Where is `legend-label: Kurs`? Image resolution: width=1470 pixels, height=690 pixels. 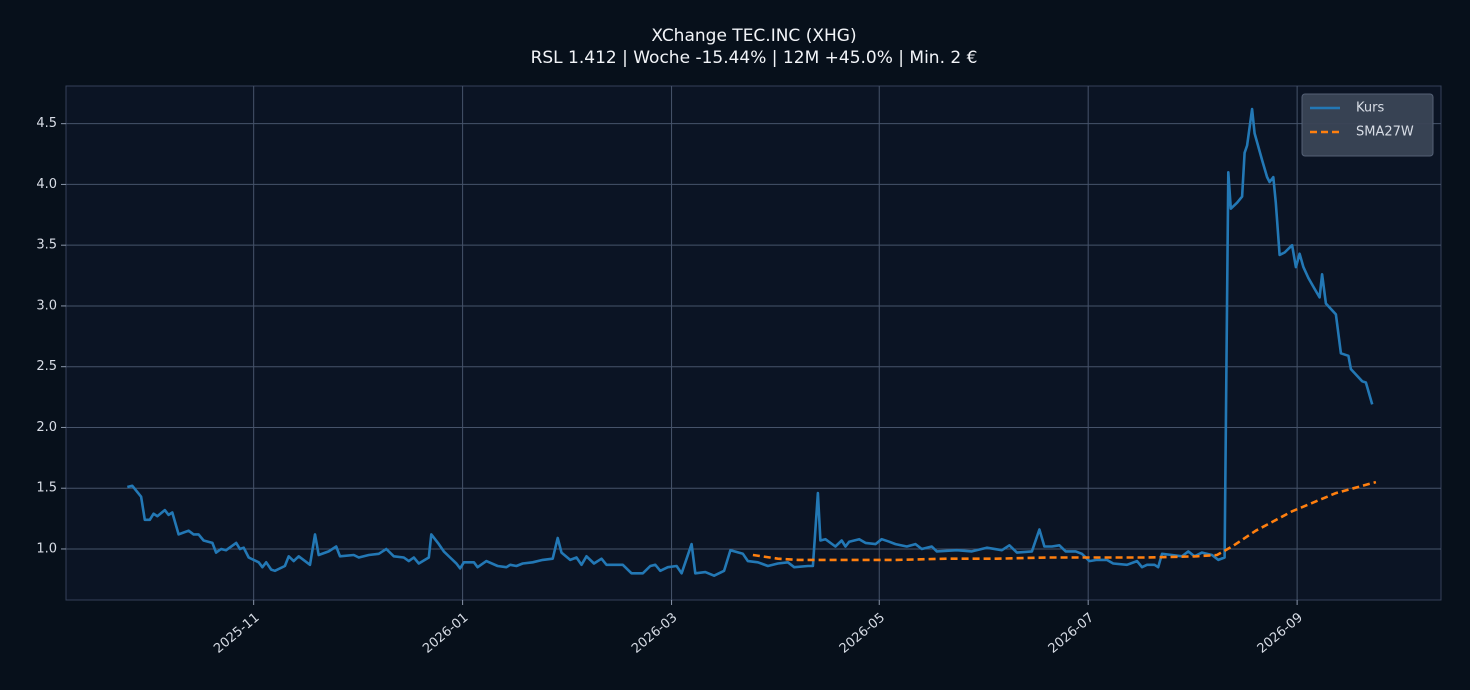
legend-label: Kurs is located at coordinates (1370, 108).